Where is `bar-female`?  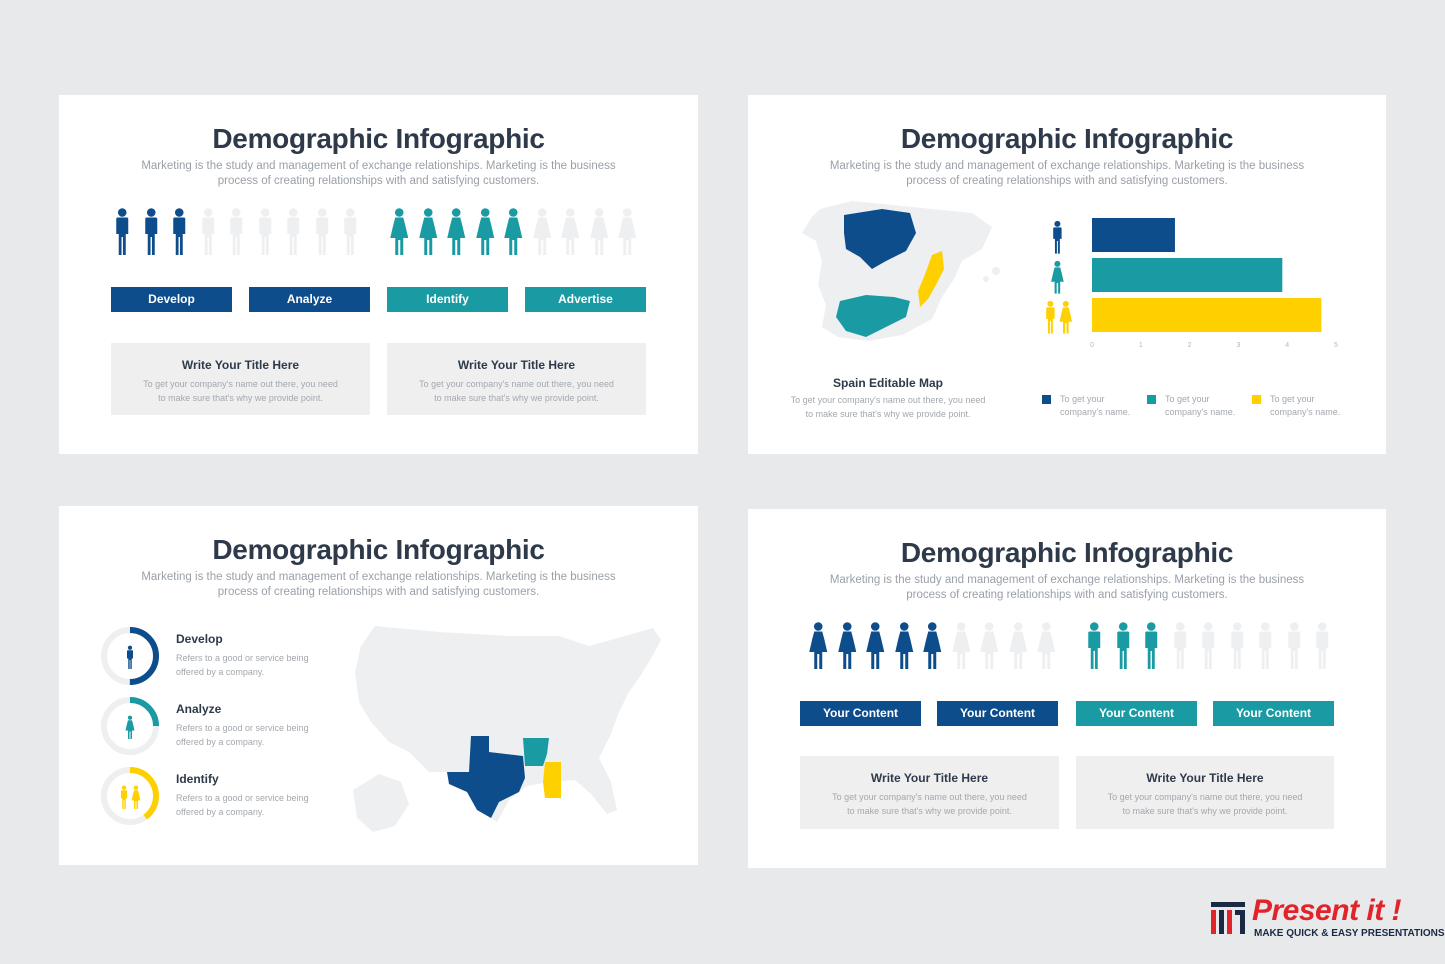 bar-female is located at coordinates (1187, 275).